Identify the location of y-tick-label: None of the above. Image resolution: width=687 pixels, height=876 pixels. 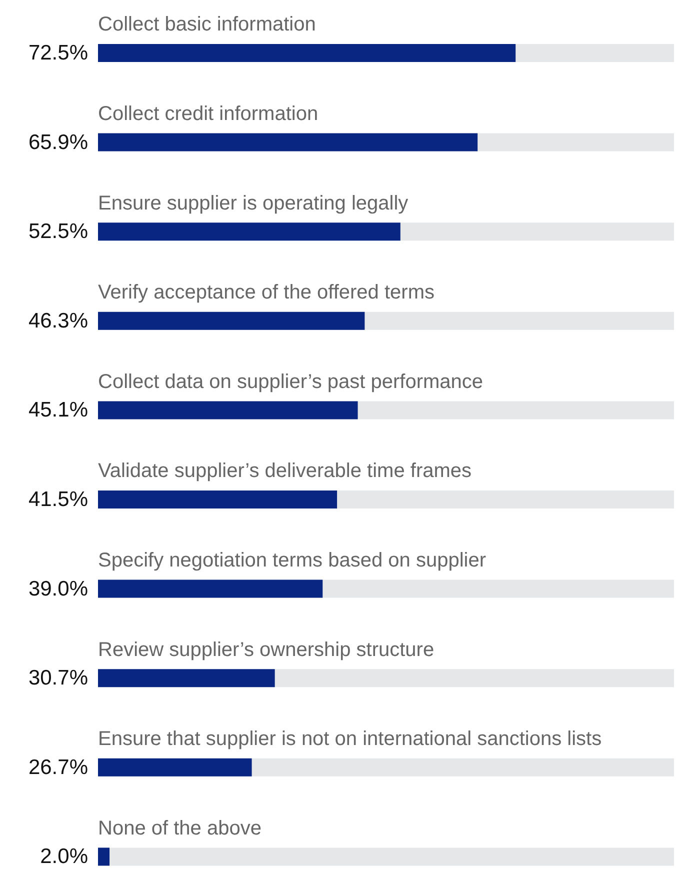
(180, 828).